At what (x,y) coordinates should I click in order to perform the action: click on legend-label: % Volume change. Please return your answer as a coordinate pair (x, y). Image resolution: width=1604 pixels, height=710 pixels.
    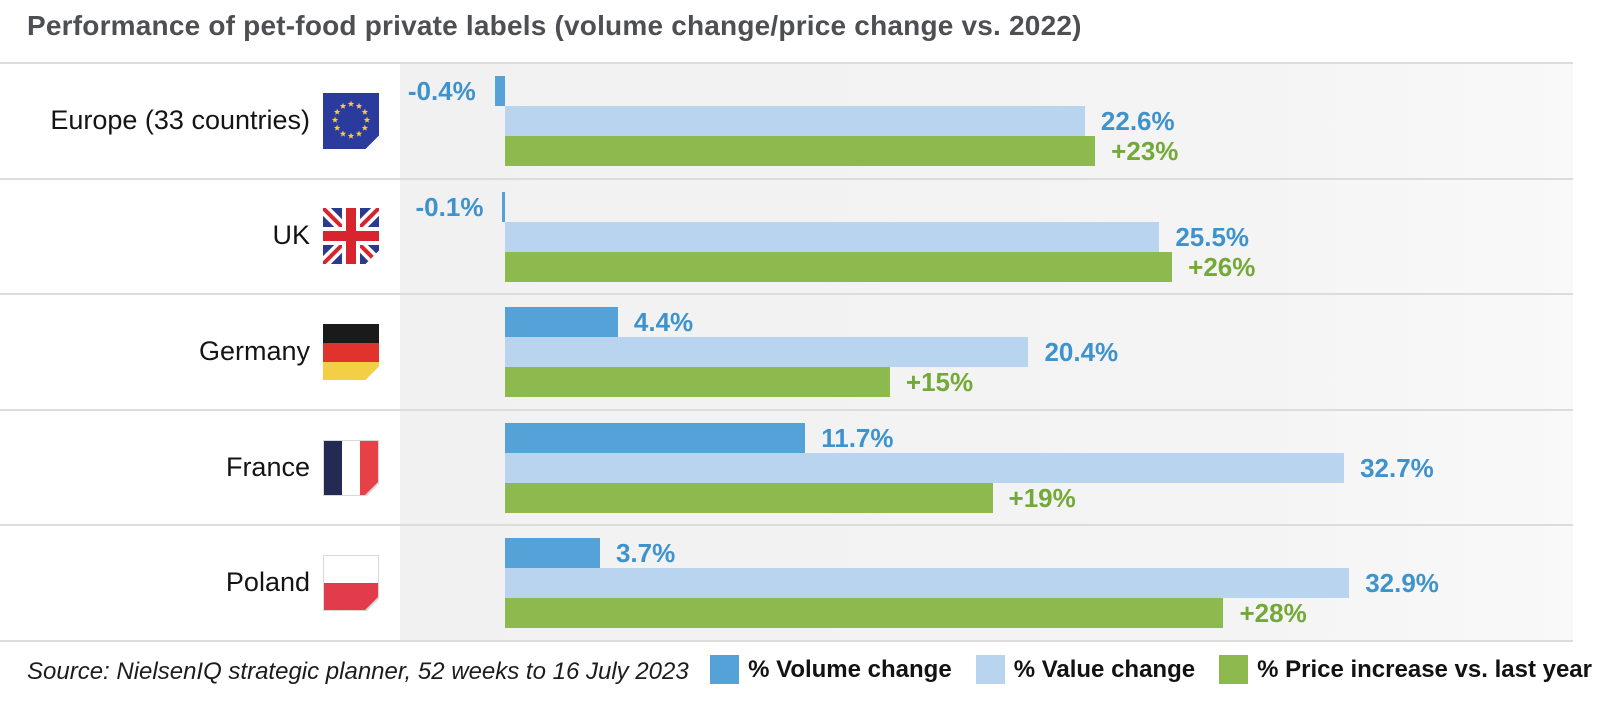
    Looking at the image, I should click on (850, 669).